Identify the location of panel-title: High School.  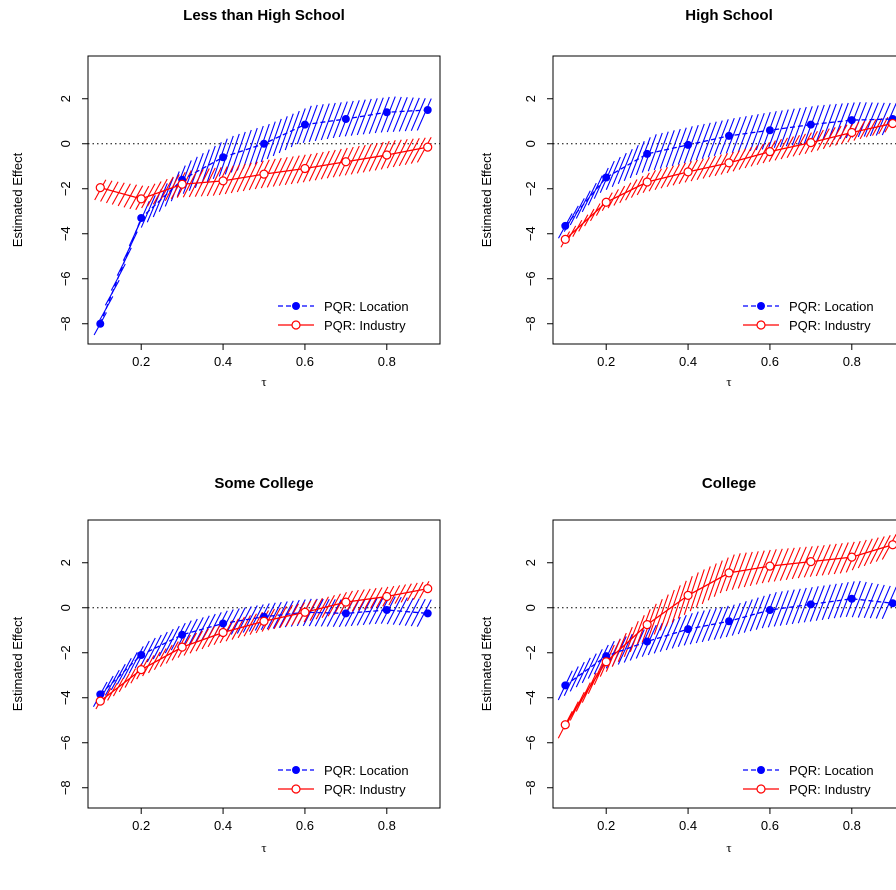
(729, 15).